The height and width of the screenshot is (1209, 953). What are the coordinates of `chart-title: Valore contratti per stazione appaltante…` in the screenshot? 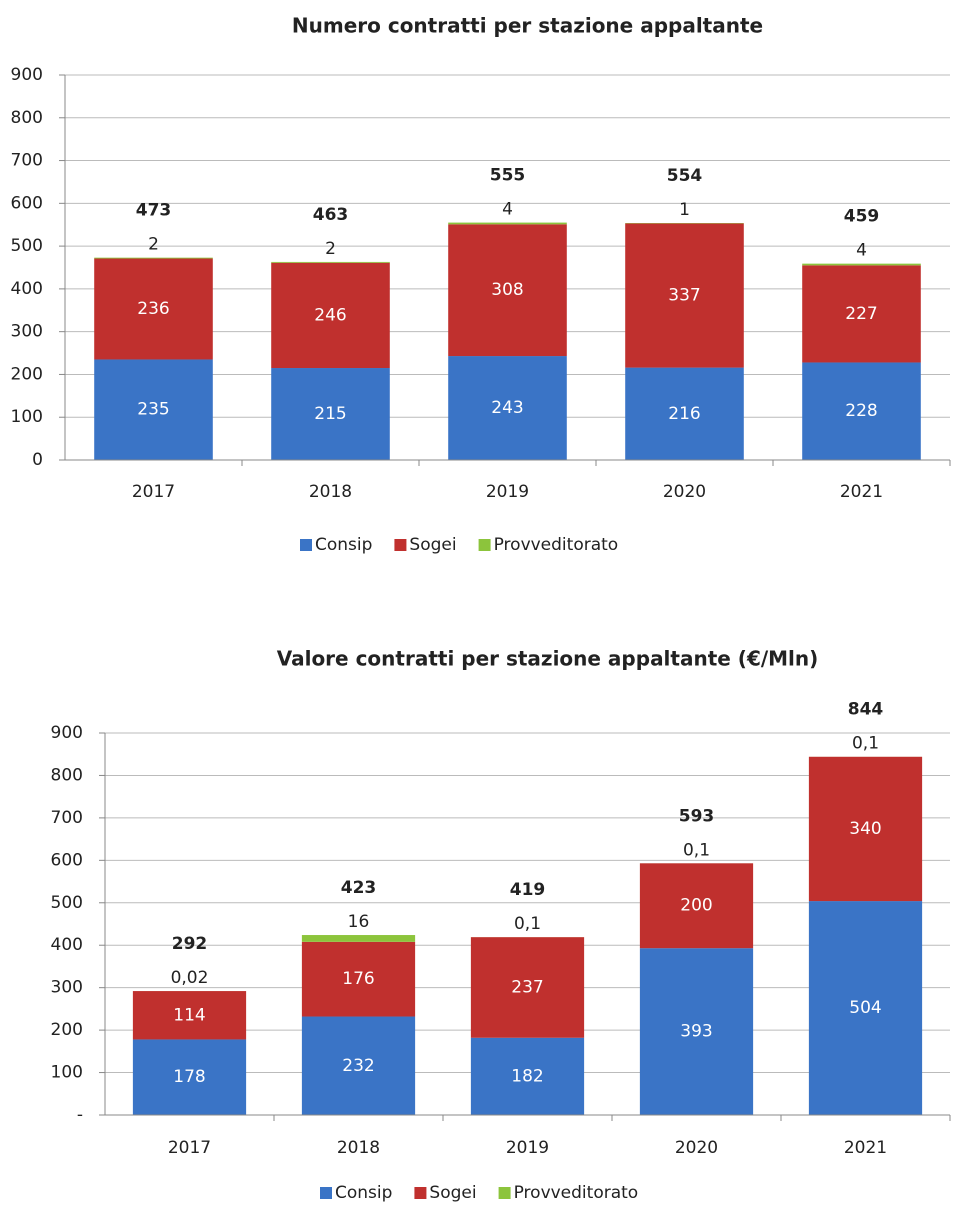 It's located at (548, 659).